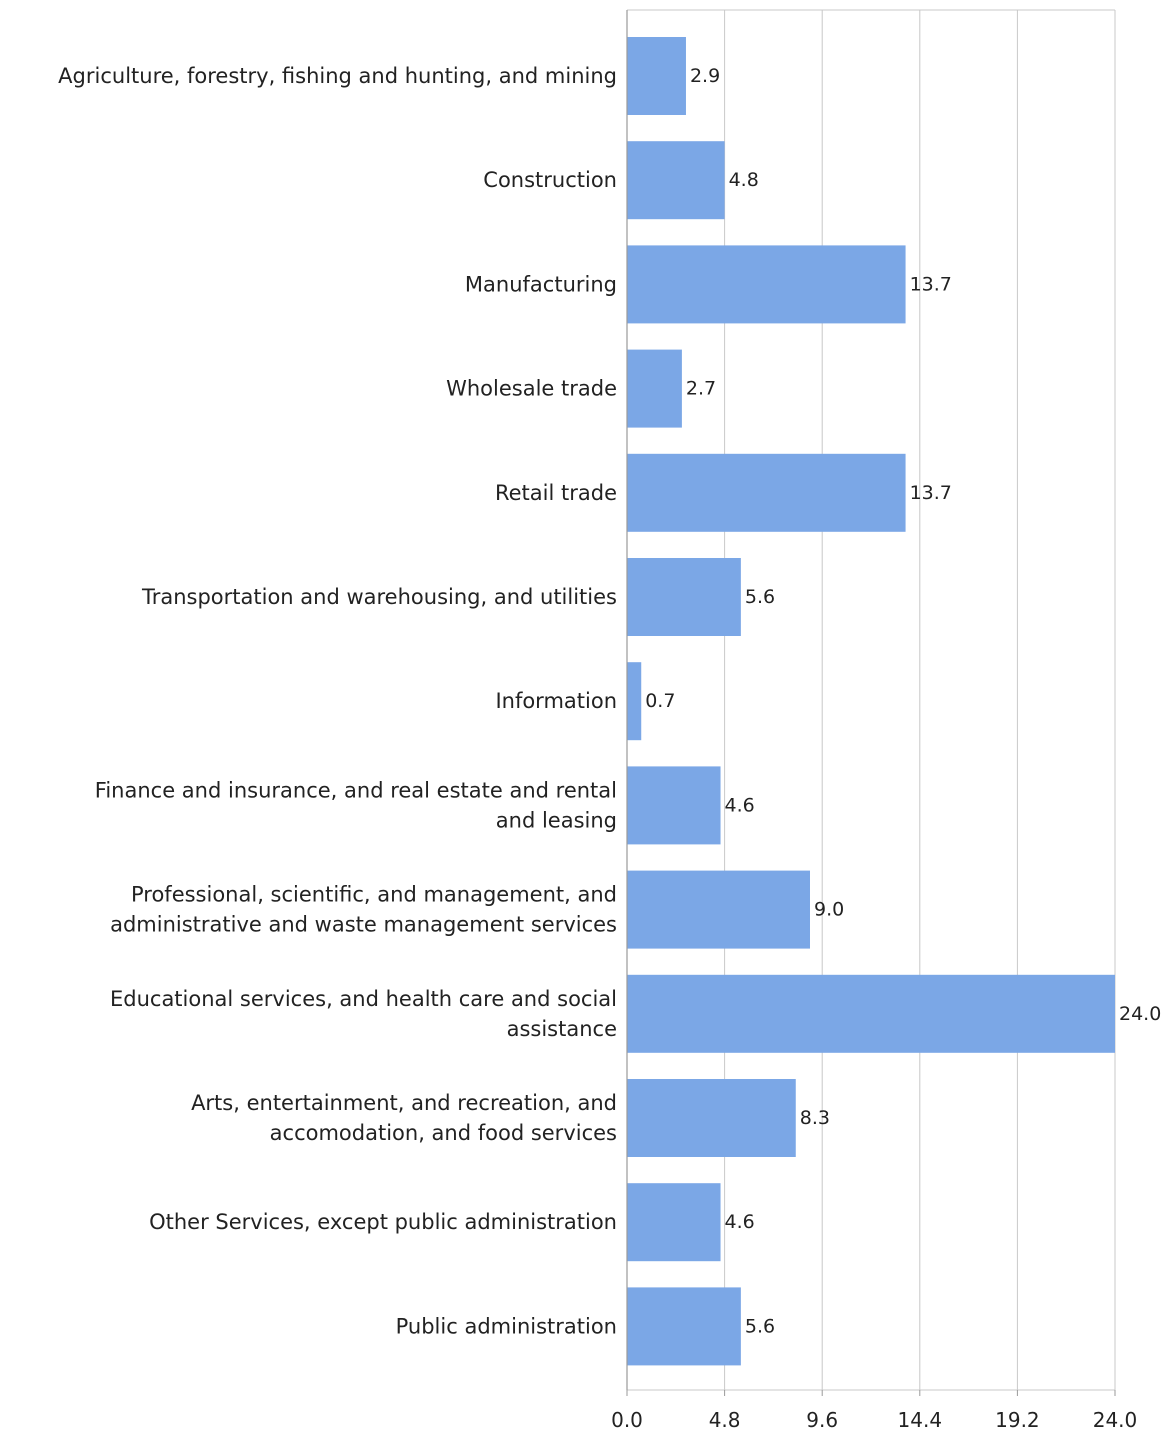  What do you see at coordinates (627, 1420) in the screenshot?
I see `x-tick-label: 0.0` at bounding box center [627, 1420].